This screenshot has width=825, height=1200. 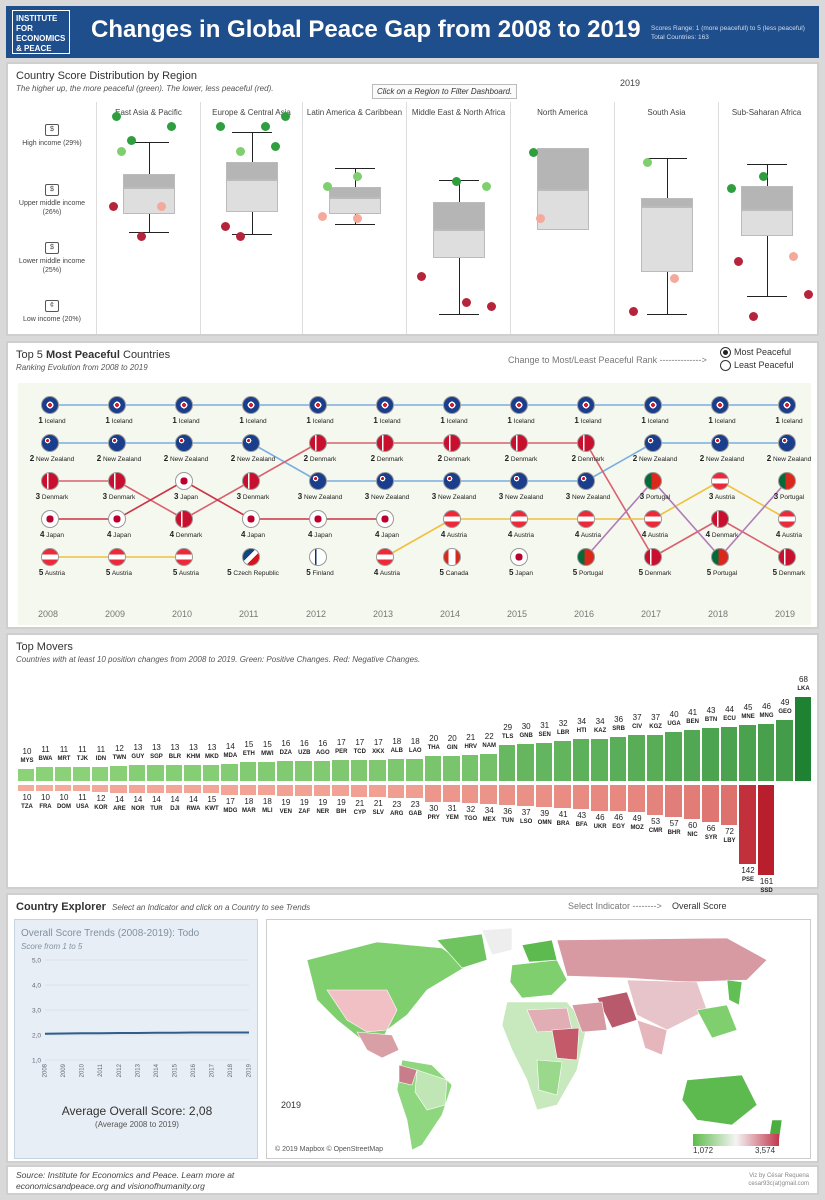 I want to click on world-map-shapes, so click(x=539, y=1040).